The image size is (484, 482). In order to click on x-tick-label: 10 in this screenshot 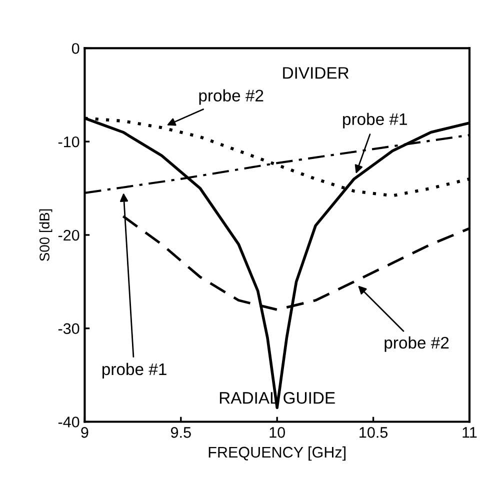, I will do `click(277, 432)`.